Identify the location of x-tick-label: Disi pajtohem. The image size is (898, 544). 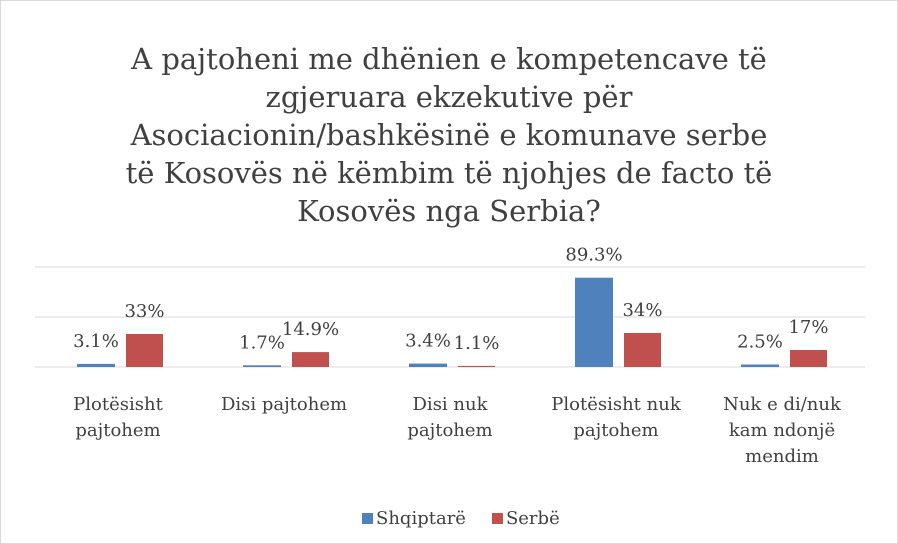
(284, 404).